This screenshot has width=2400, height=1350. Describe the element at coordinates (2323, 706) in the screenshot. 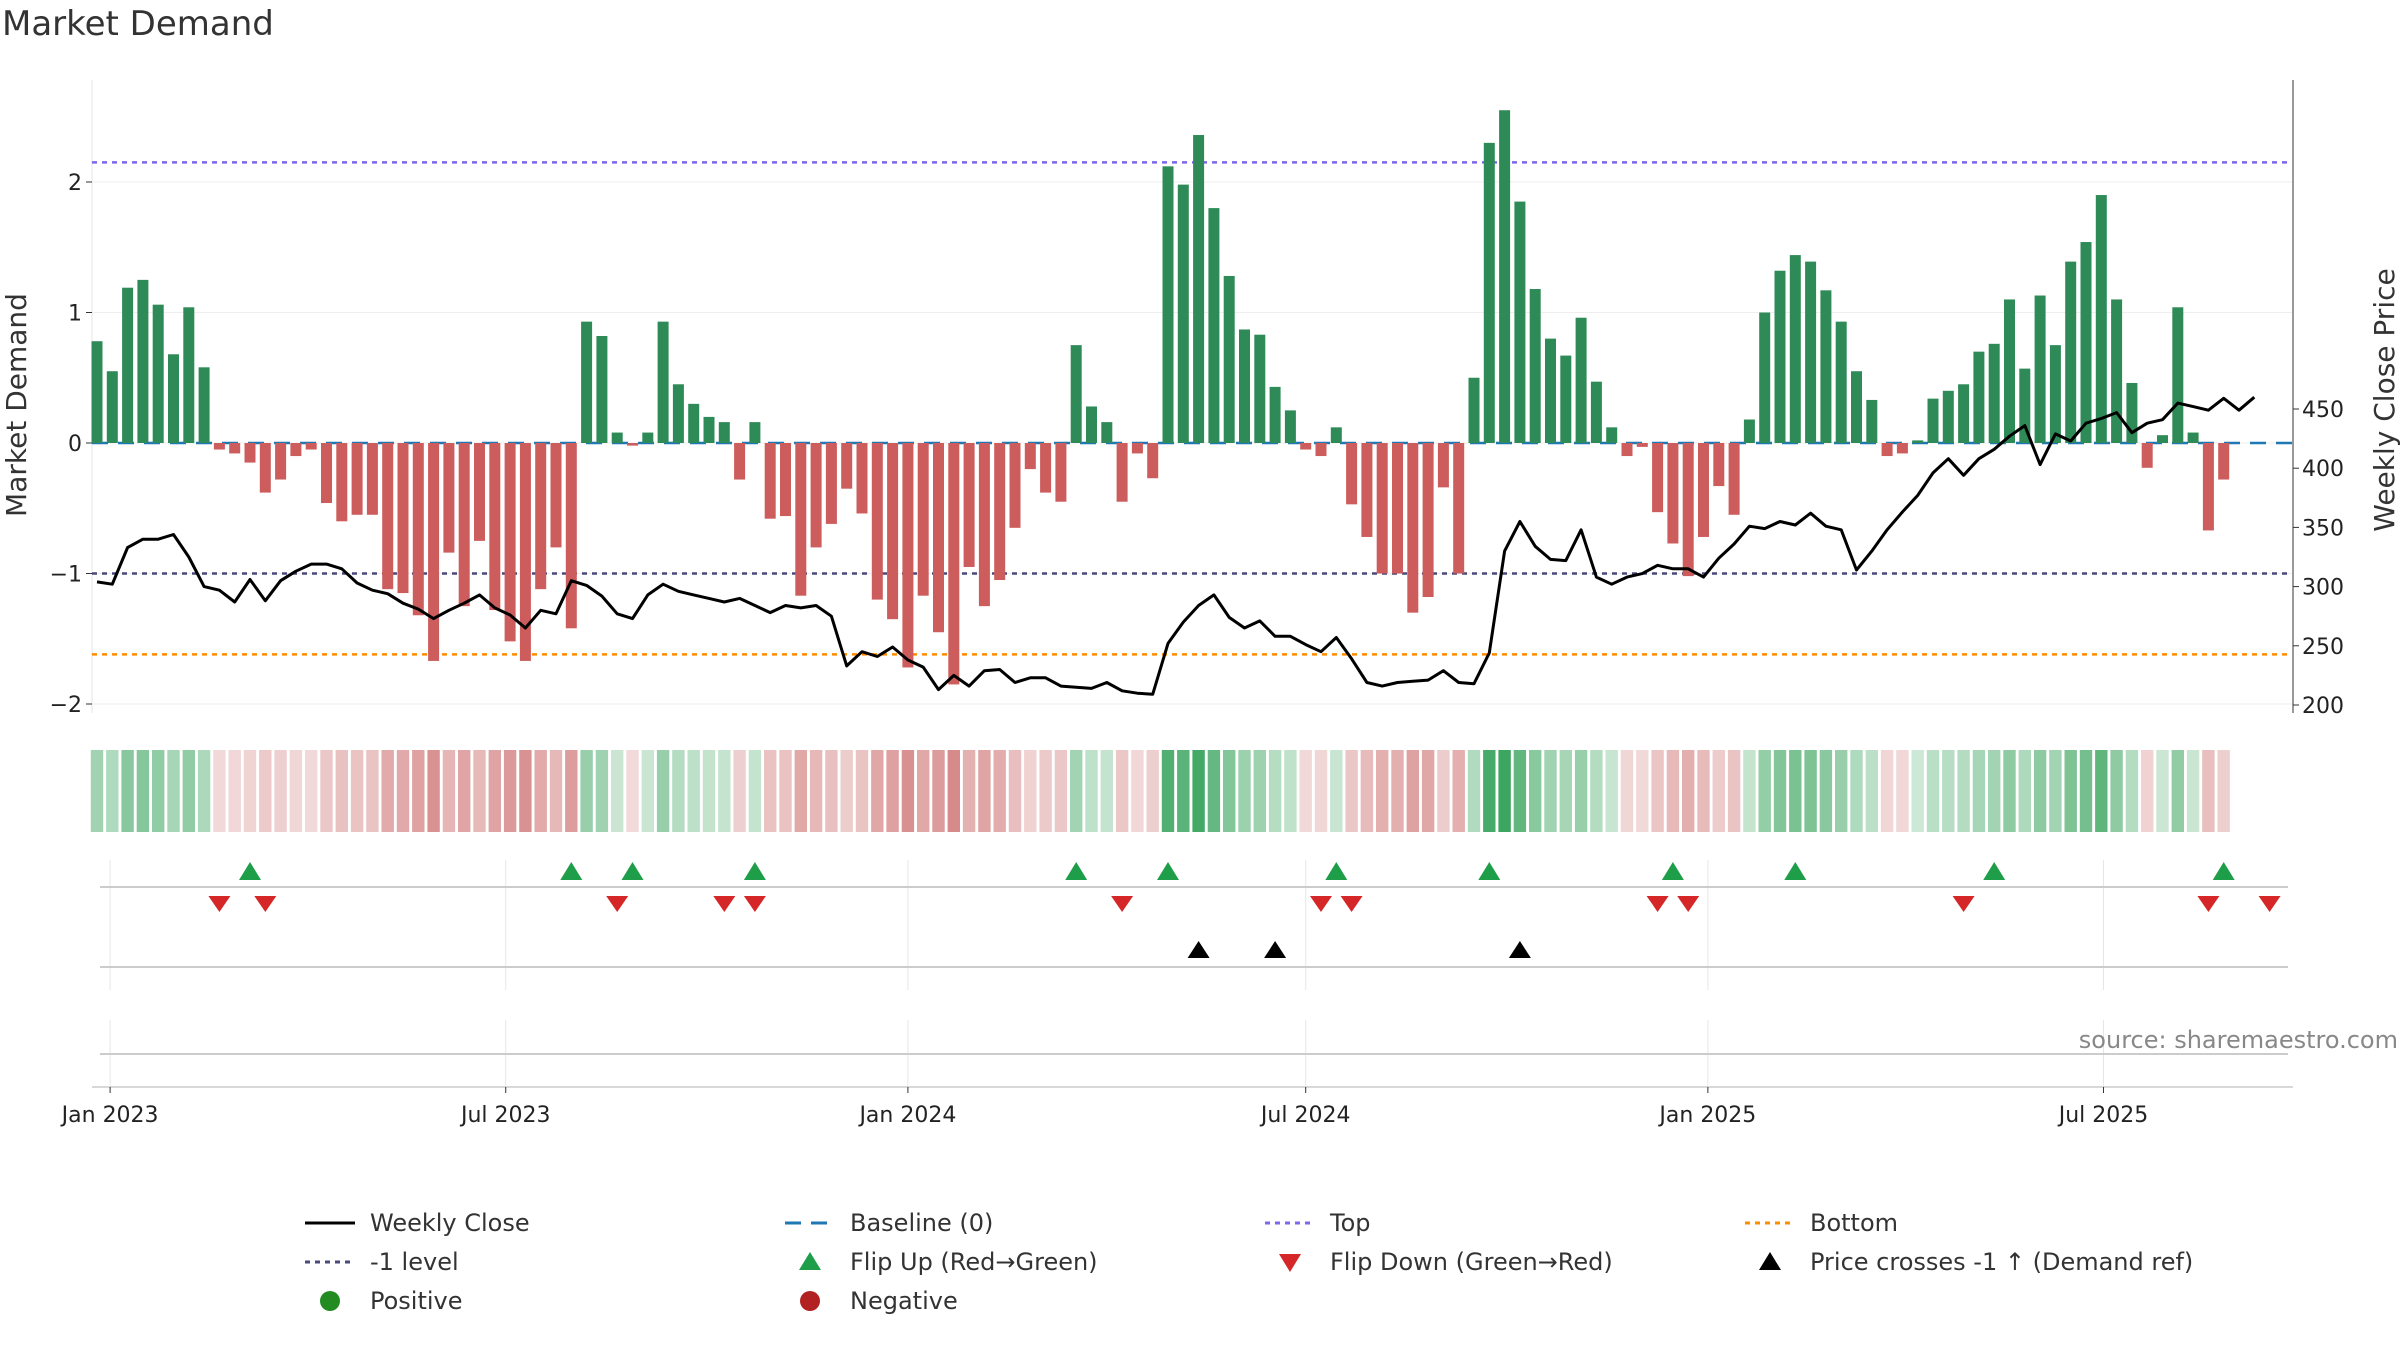

I see `y2-tick-label: 200` at that location.